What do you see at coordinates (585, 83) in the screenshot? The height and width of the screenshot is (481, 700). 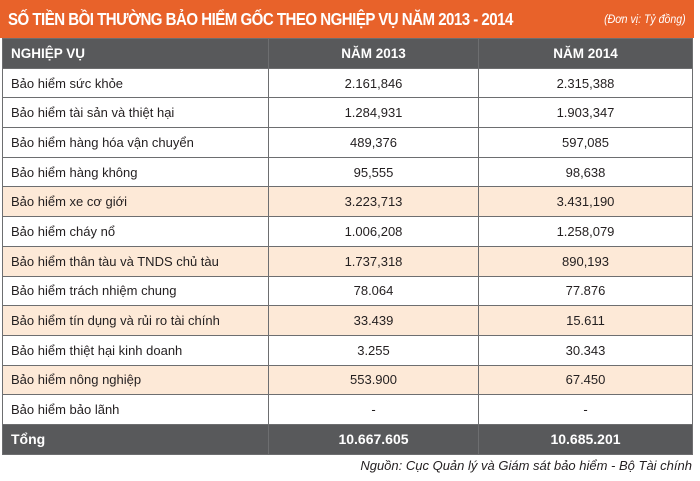 I see `value-2014: 2.315,388` at bounding box center [585, 83].